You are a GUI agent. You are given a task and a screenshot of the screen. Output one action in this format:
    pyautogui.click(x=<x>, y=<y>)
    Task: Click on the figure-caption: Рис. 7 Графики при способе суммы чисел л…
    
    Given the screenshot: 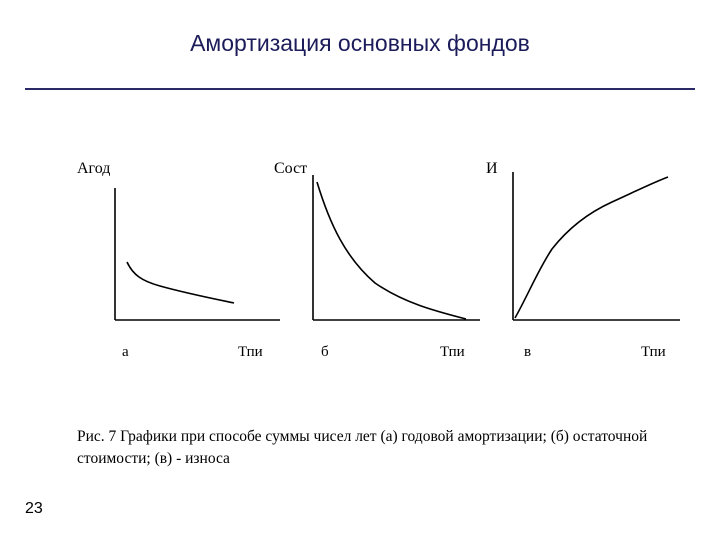 What is the action you would take?
    pyautogui.click(x=362, y=447)
    